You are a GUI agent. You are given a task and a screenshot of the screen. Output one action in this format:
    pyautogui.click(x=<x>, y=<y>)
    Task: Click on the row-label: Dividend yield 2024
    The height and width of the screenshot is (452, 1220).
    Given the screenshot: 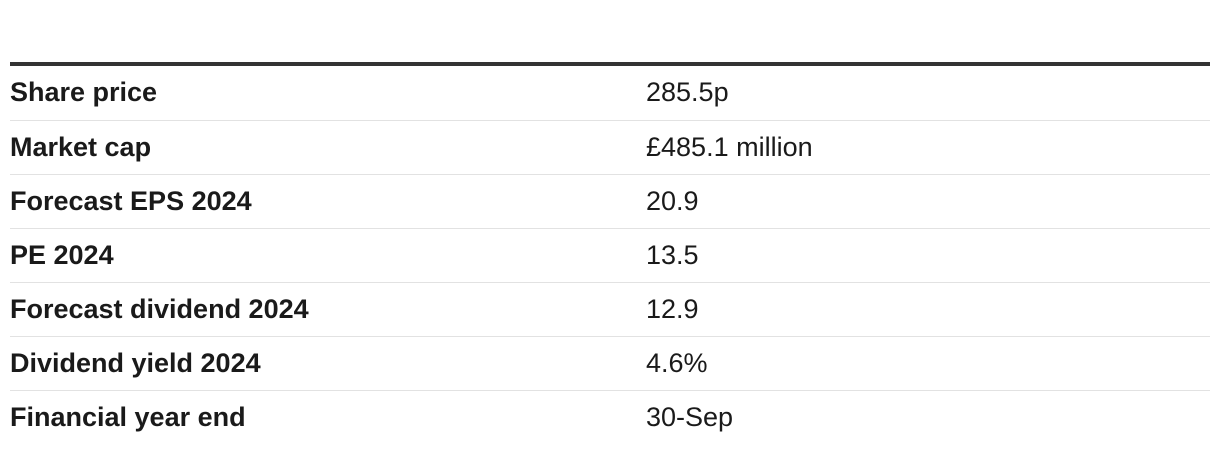 What is the action you would take?
    pyautogui.click(x=328, y=362)
    